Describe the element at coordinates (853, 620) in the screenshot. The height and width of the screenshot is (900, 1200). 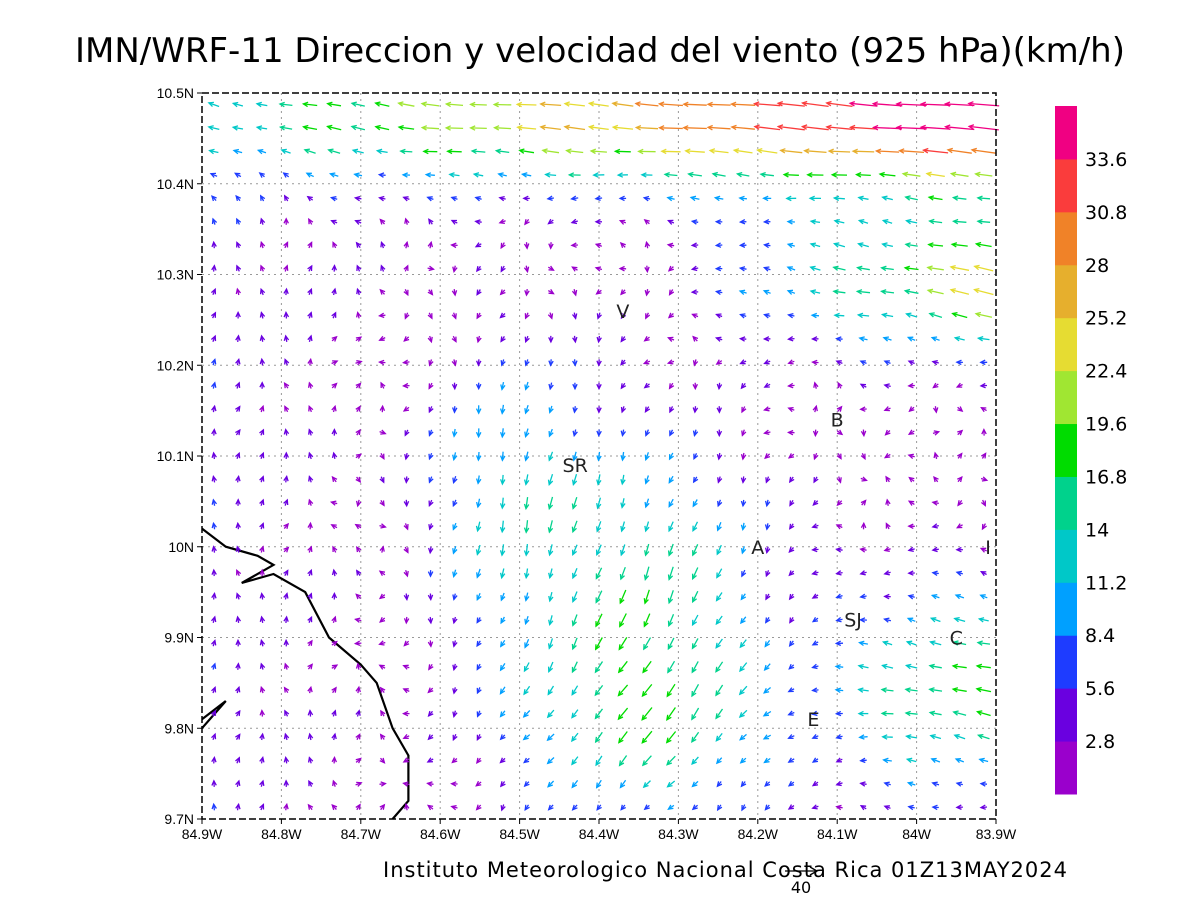
I see `station-label: SJ` at that location.